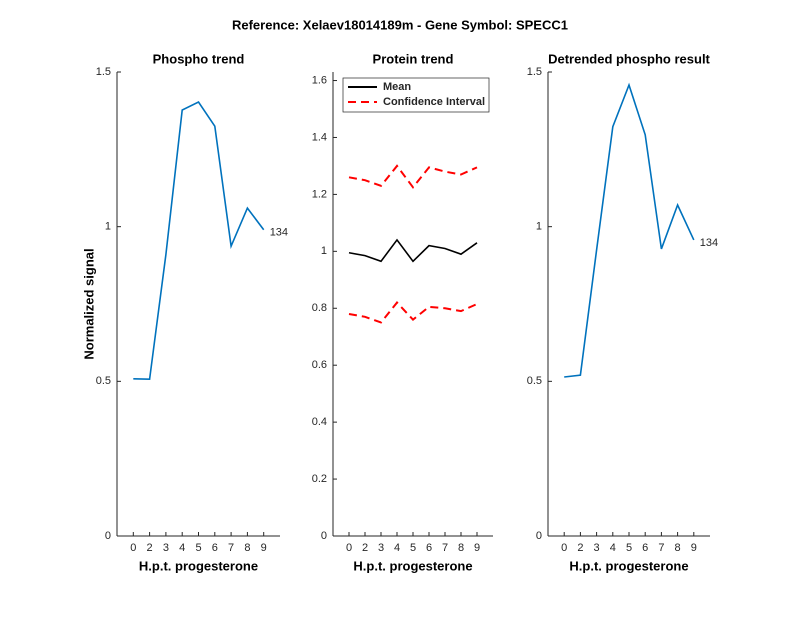  What do you see at coordinates (413, 312) in the screenshot?
I see `lower-bound-line` at bounding box center [413, 312].